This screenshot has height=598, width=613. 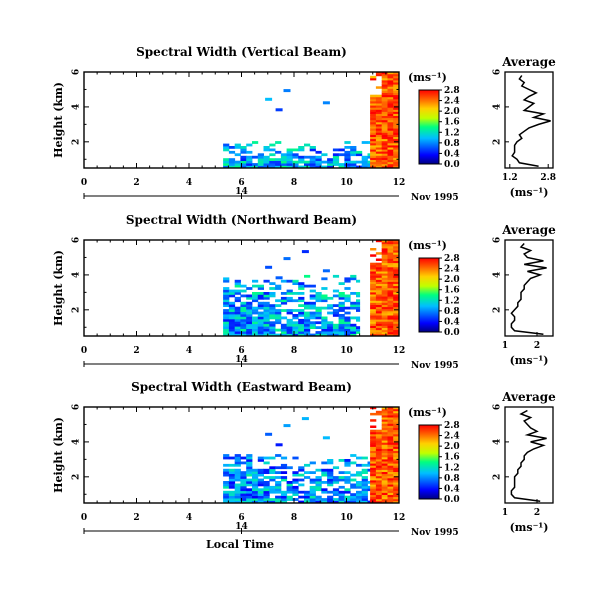 I want to click on panel-title: Spectral Width (Eastward Beam), so click(x=241, y=387).